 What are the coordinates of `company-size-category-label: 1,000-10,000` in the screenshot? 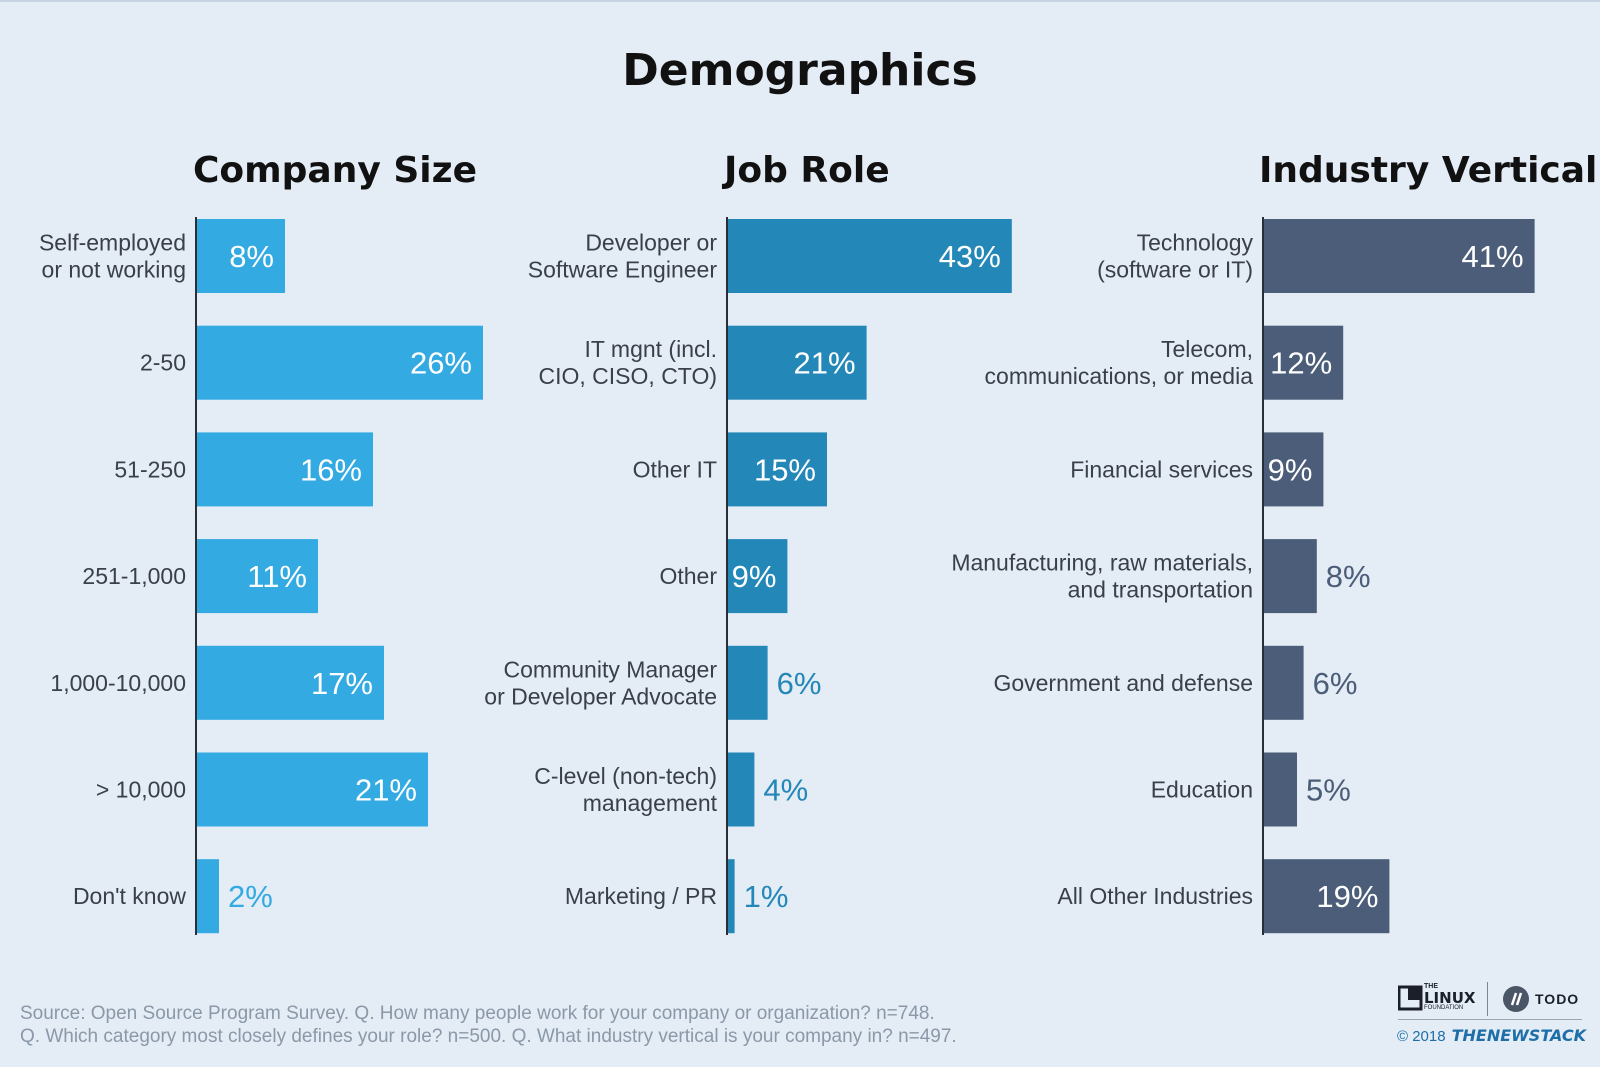 It's located at (118, 683).